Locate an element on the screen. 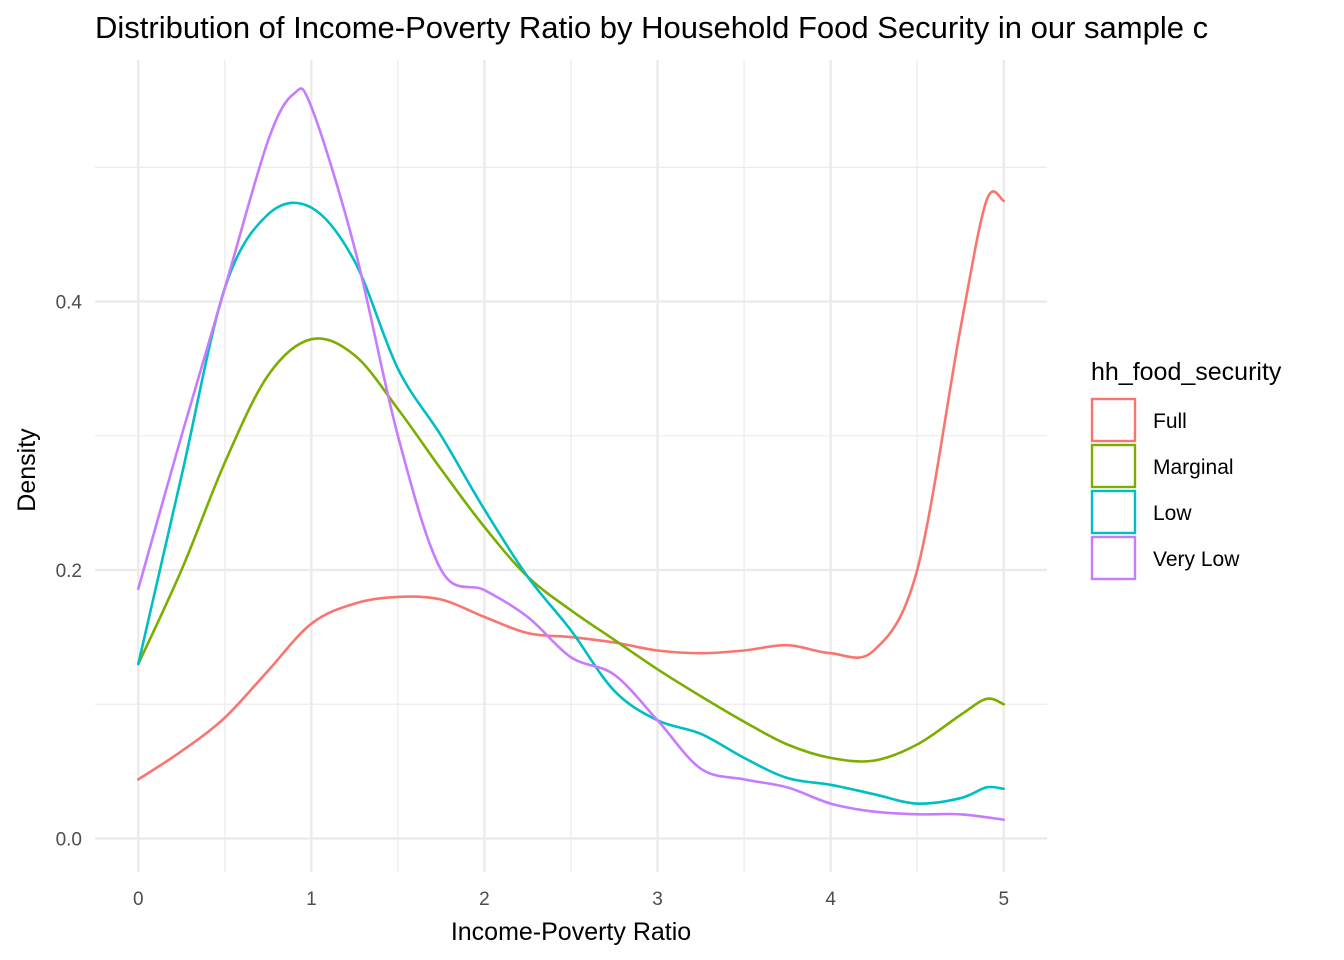 The image size is (1344, 960). x-tick-label: 2 is located at coordinates (484, 899).